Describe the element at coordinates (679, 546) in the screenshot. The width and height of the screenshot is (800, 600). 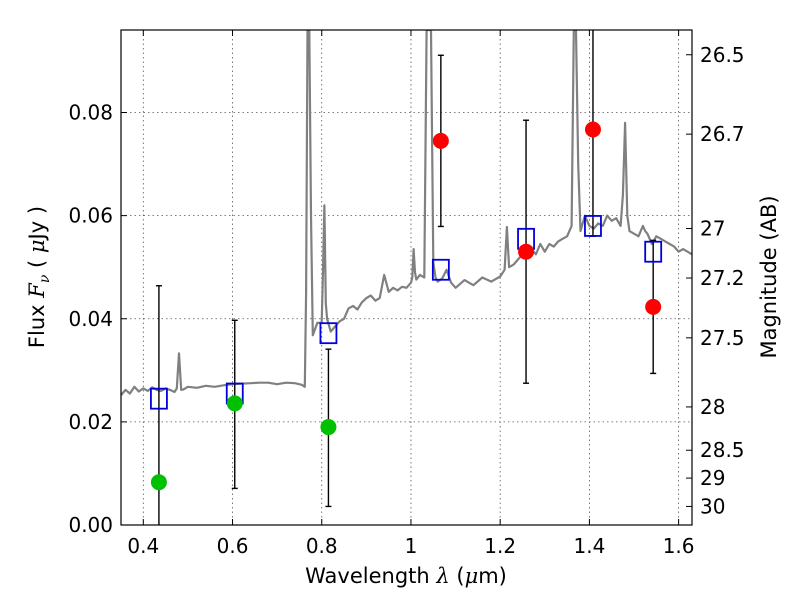
I see `x-tick-label: 1.6` at that location.